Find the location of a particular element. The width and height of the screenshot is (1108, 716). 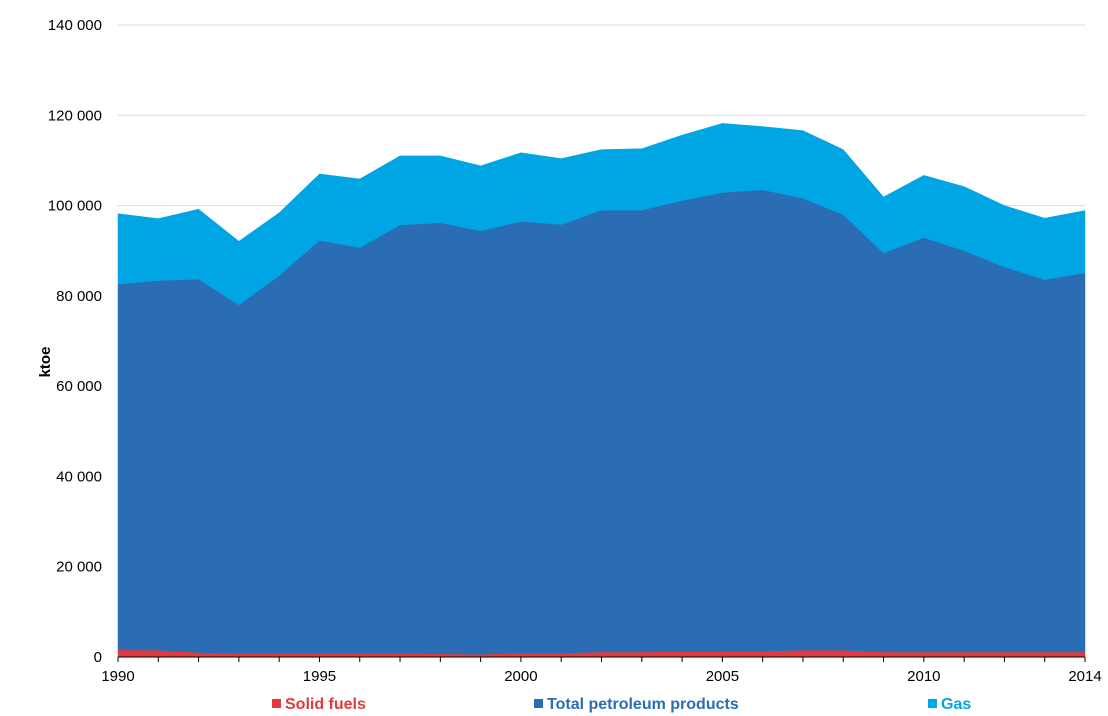

legend: Solid fuels Total petroleum products Gas is located at coordinates (621, 704).